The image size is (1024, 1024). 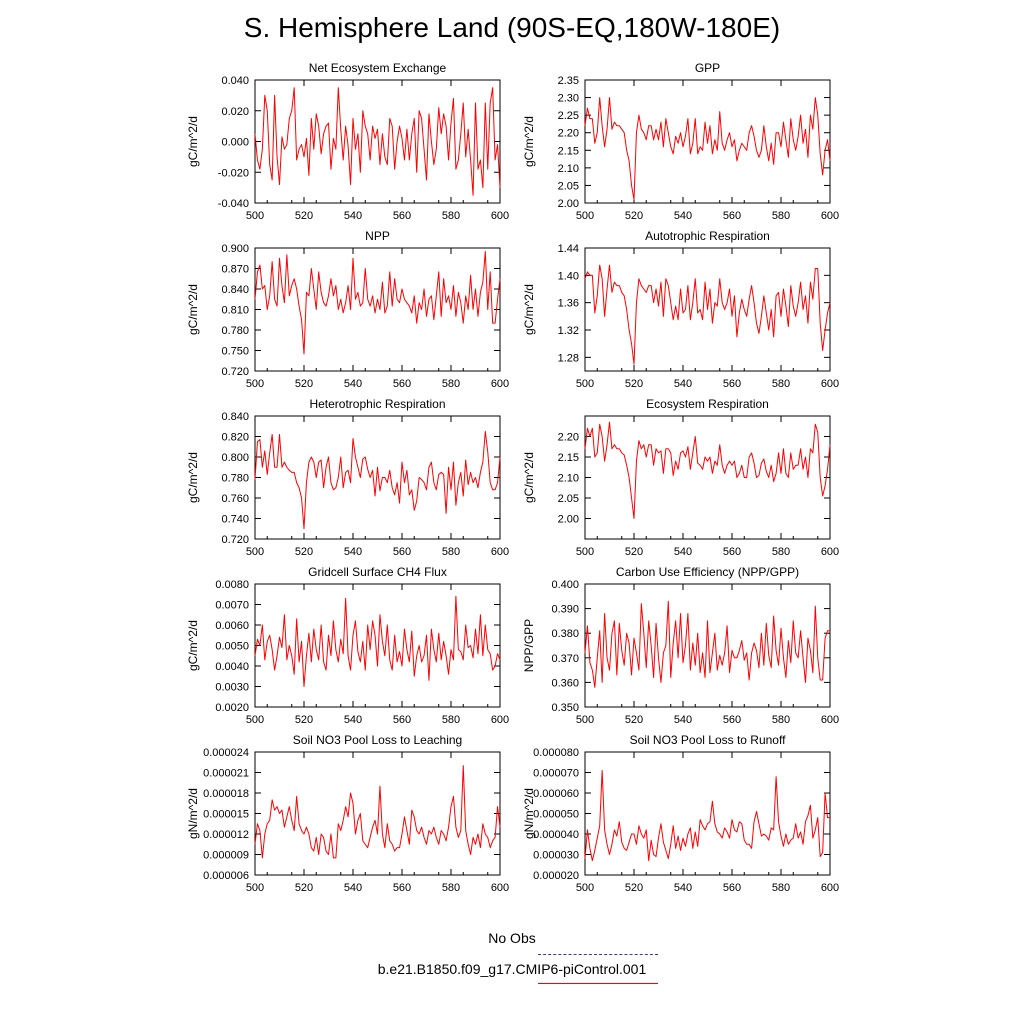 I want to click on plot-3-frame, so click(x=707, y=309).